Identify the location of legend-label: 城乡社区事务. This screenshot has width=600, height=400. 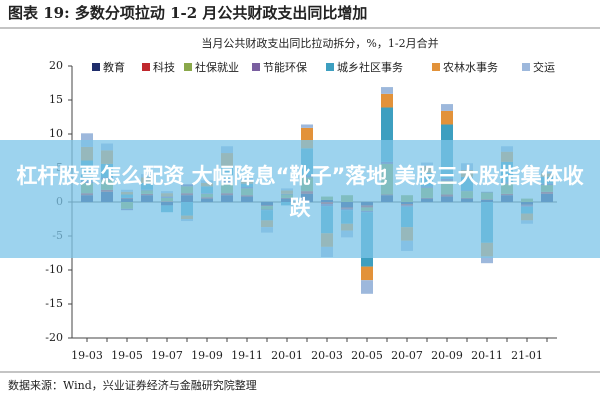
(370, 67).